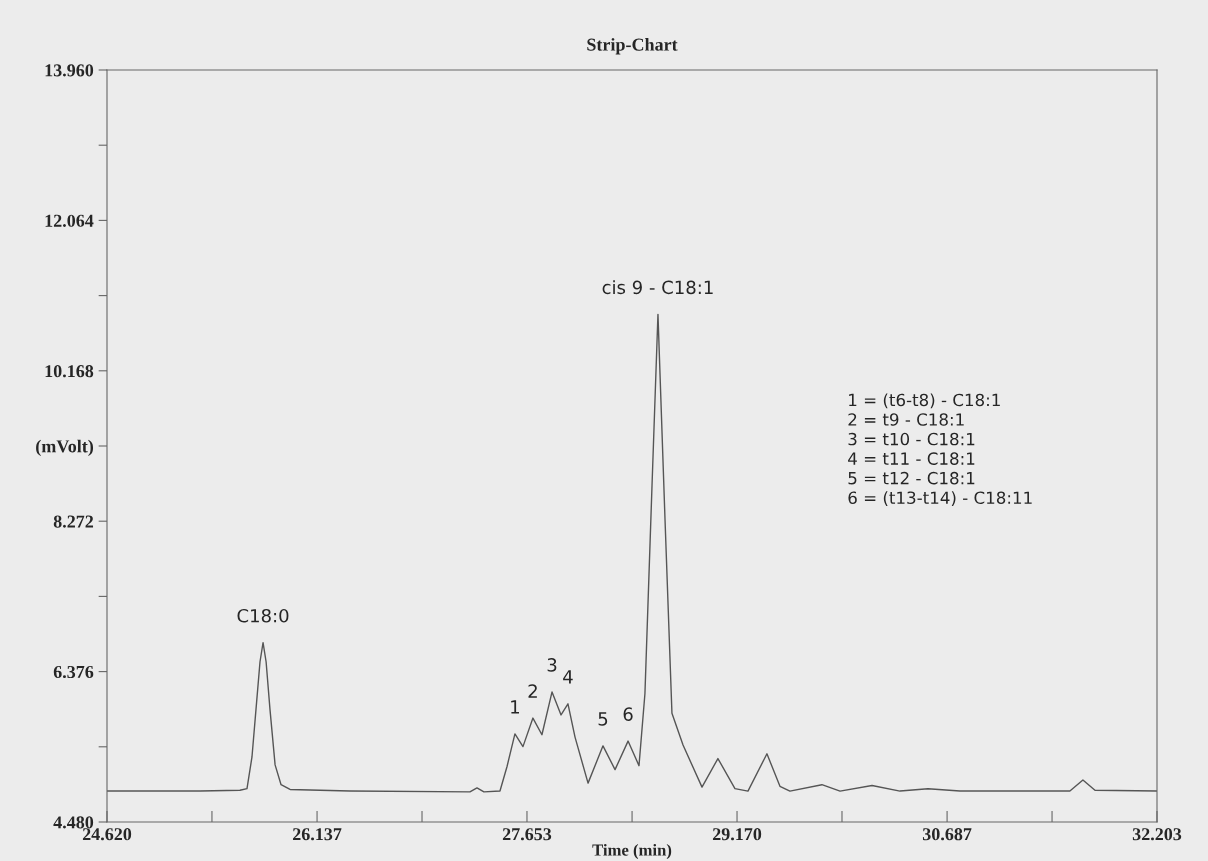 The image size is (1208, 861). What do you see at coordinates (906, 419) in the screenshot?
I see `annotation: 2 = t9 - C18:1` at bounding box center [906, 419].